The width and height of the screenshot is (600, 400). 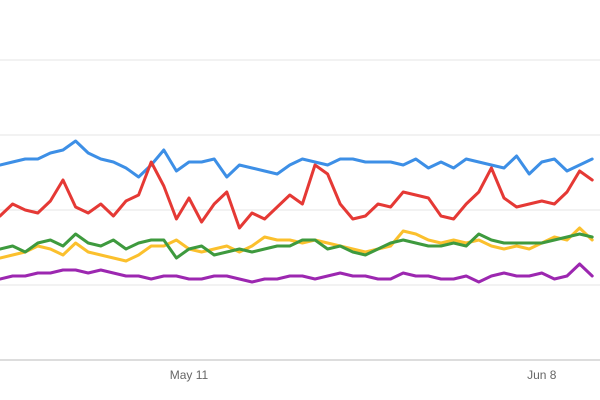 What do you see at coordinates (542, 375) in the screenshot?
I see `x-tick-label: Jun 8` at bounding box center [542, 375].